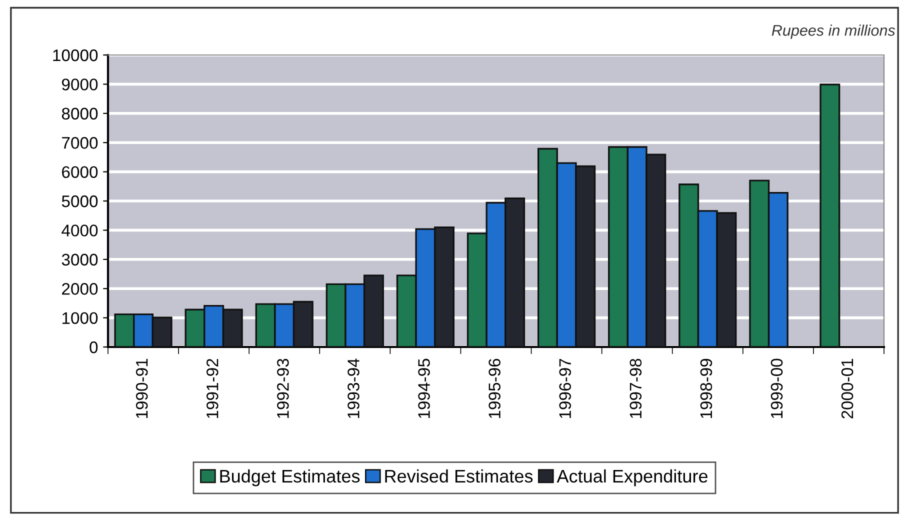  What do you see at coordinates (424, 388) in the screenshot?
I see `x-tick-label: 1994-95` at bounding box center [424, 388].